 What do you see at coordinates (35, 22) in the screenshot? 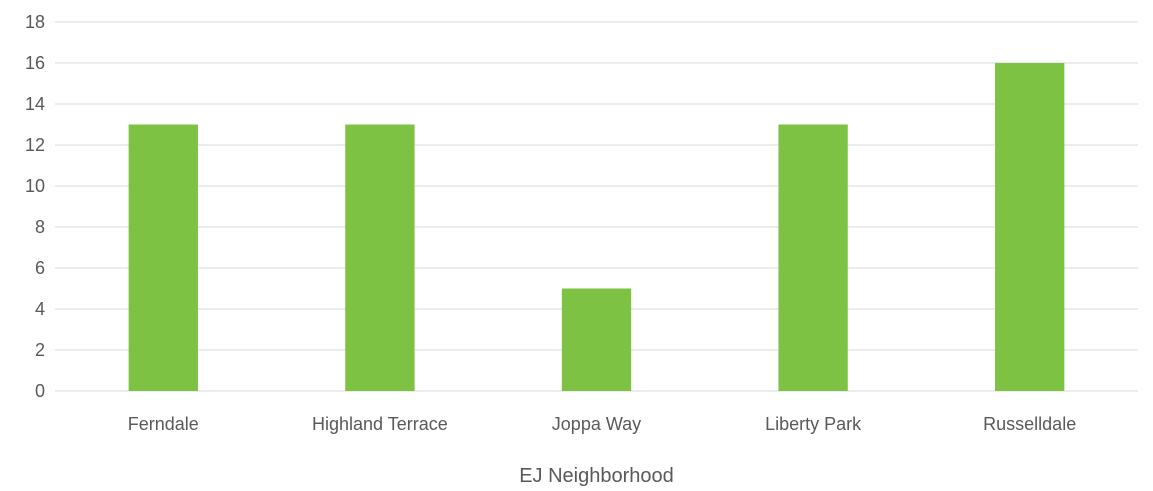
I see `y-tick-label: 18` at bounding box center [35, 22].